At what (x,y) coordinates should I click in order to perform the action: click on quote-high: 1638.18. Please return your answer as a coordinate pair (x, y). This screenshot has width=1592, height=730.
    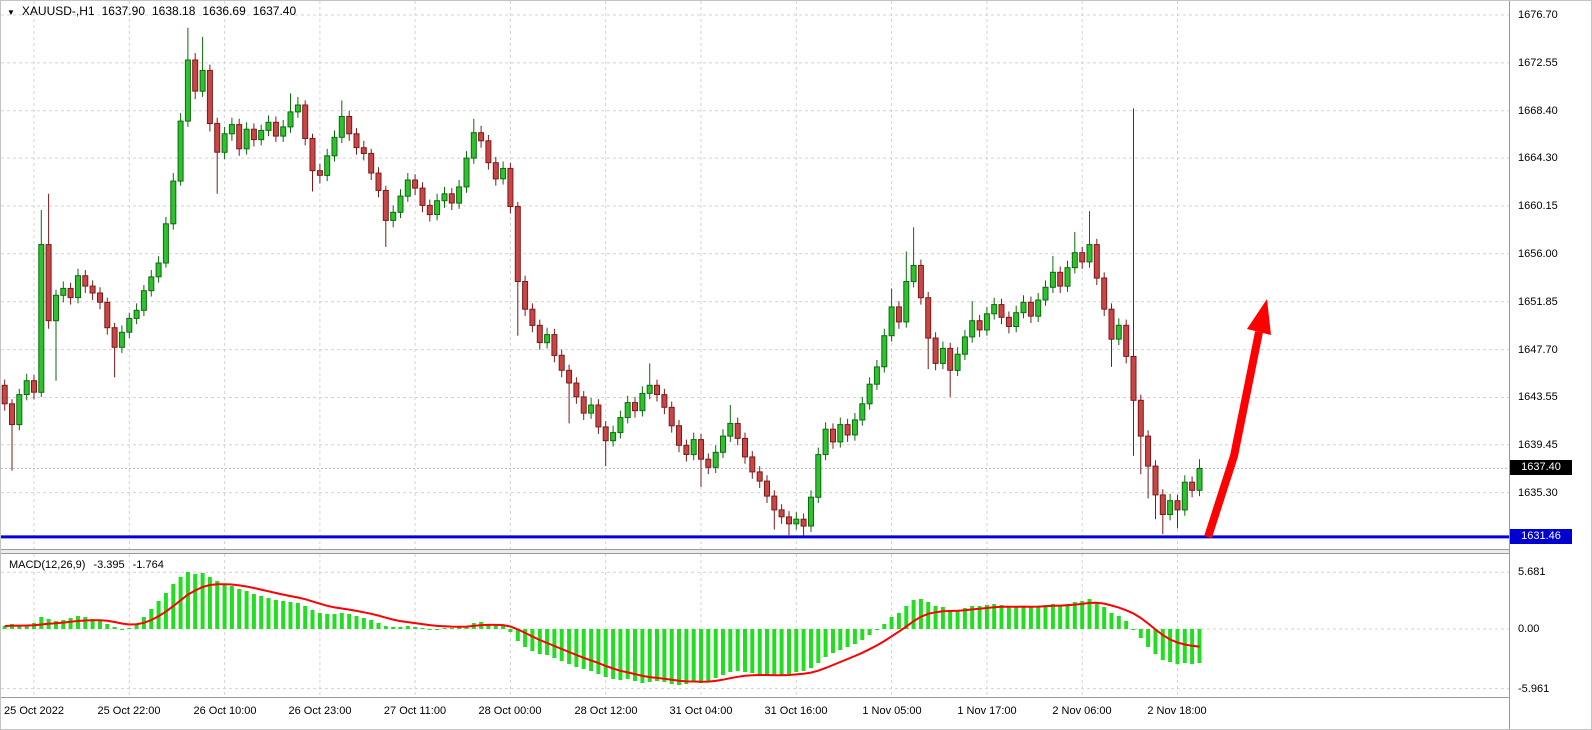
    Looking at the image, I should click on (174, 11).